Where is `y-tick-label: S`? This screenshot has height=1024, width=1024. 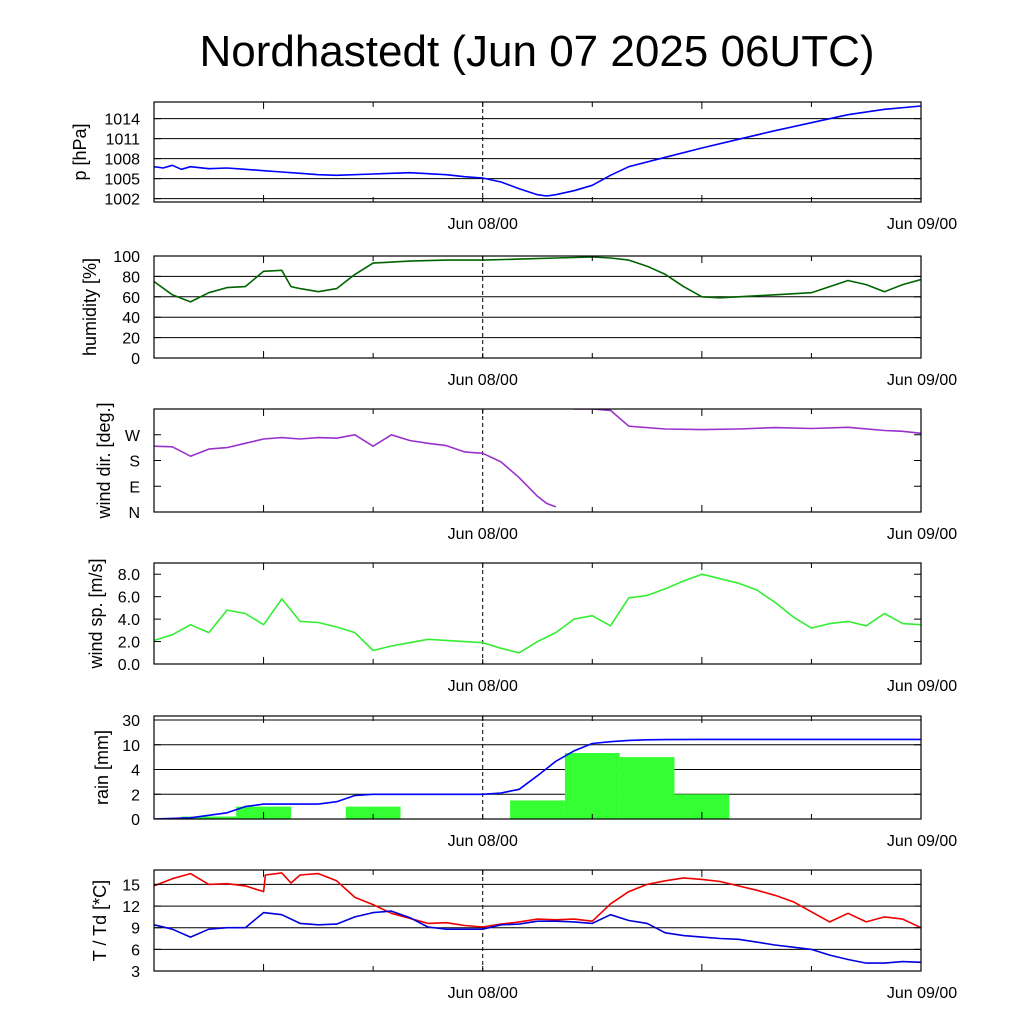 y-tick-label: S is located at coordinates (134, 462).